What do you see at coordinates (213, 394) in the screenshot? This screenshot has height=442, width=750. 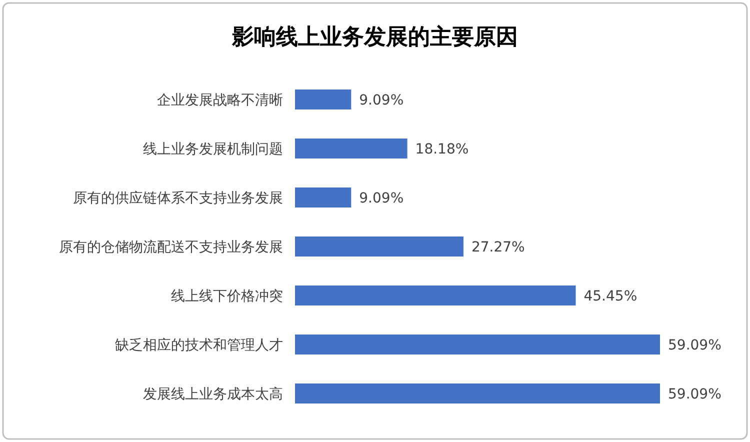 I see `y-tick-label: 发展线上业务成本太高` at bounding box center [213, 394].